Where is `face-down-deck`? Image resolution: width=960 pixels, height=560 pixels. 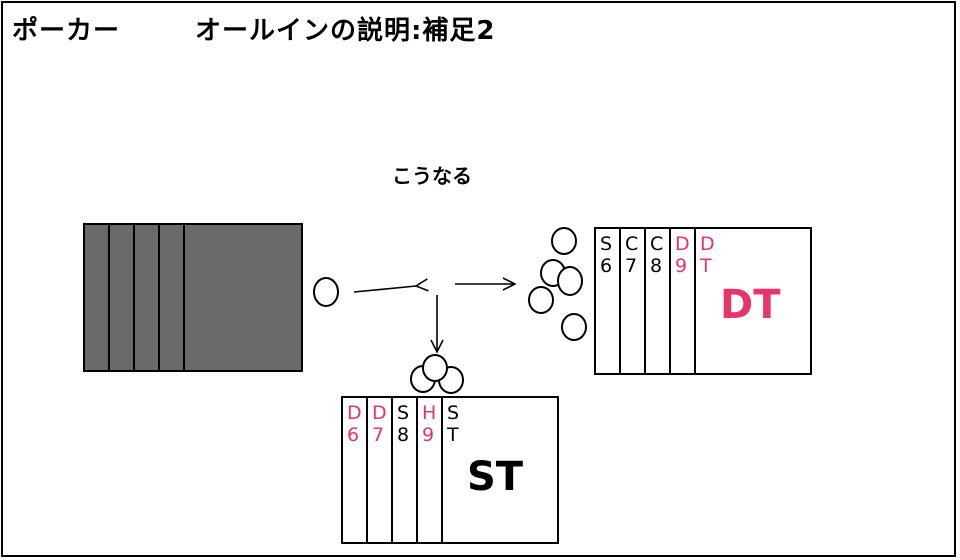
face-down-deck is located at coordinates (193, 297).